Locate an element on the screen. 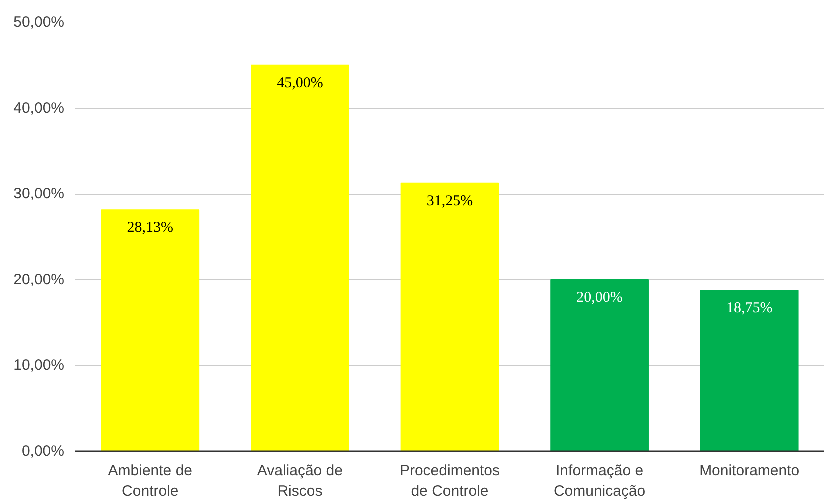 The height and width of the screenshot is (502, 829). x-tick-label: Procedimentos de Controle is located at coordinates (450, 481).